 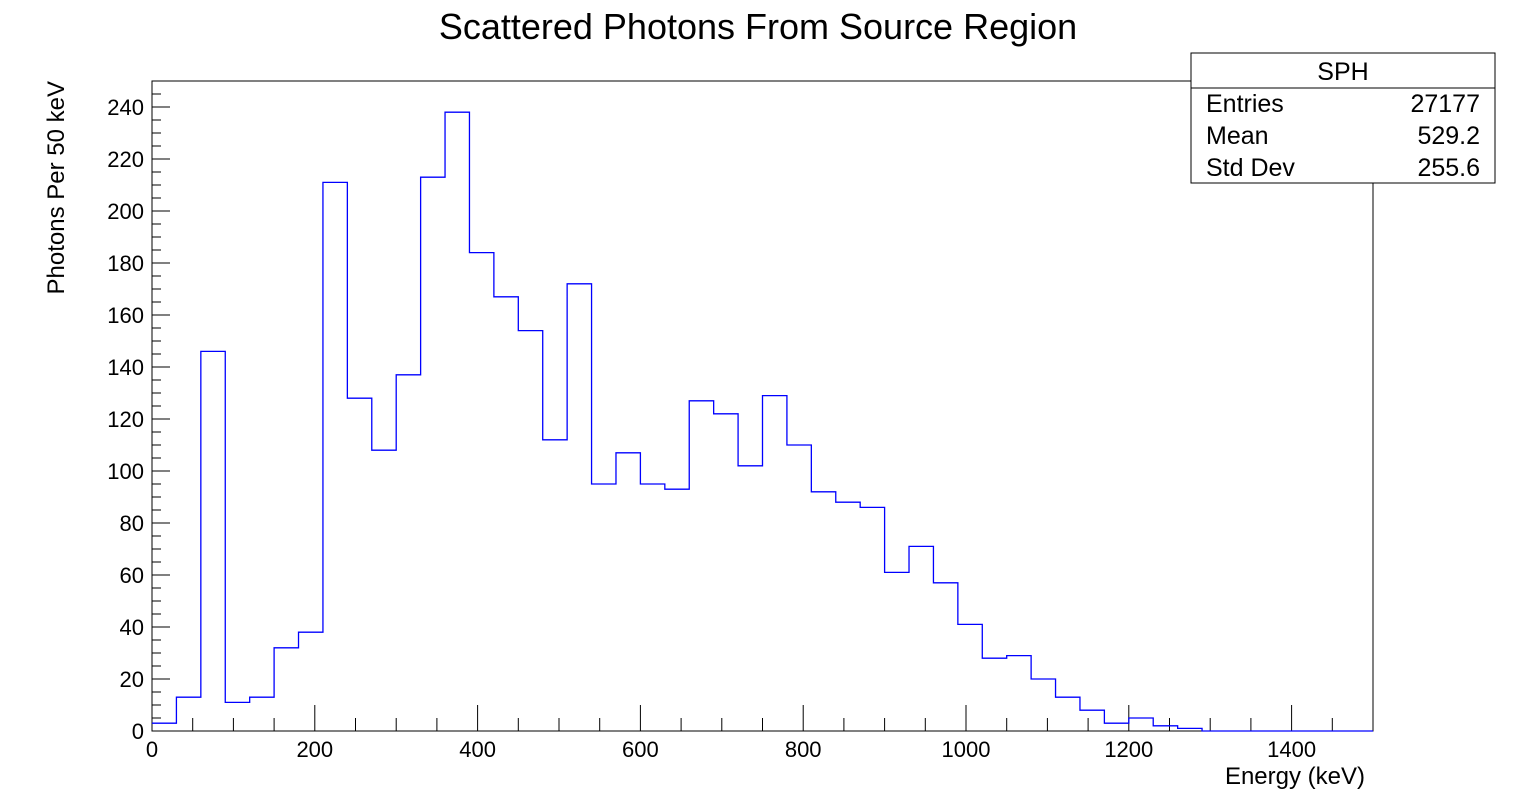 I want to click on x-tick-label: 1200, so click(x=1128, y=749).